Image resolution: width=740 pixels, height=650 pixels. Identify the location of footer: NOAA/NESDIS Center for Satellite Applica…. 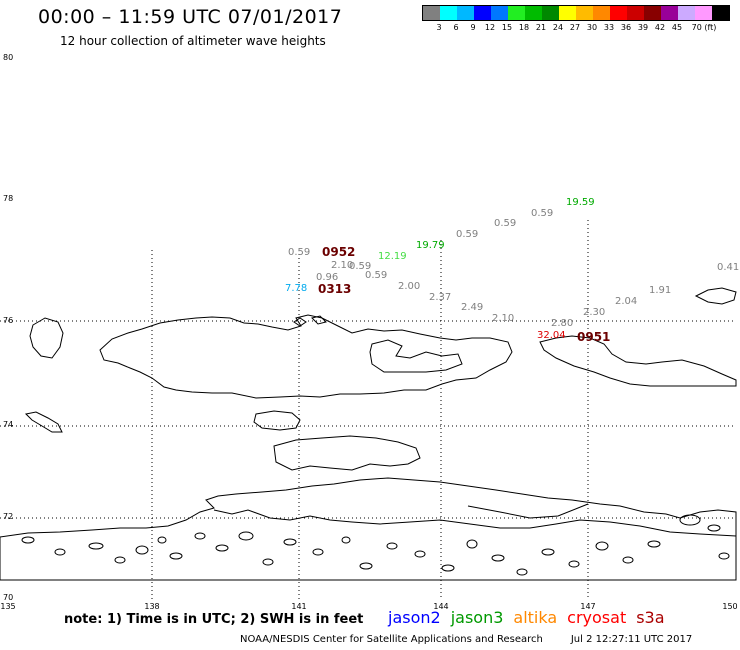
(480, 639).